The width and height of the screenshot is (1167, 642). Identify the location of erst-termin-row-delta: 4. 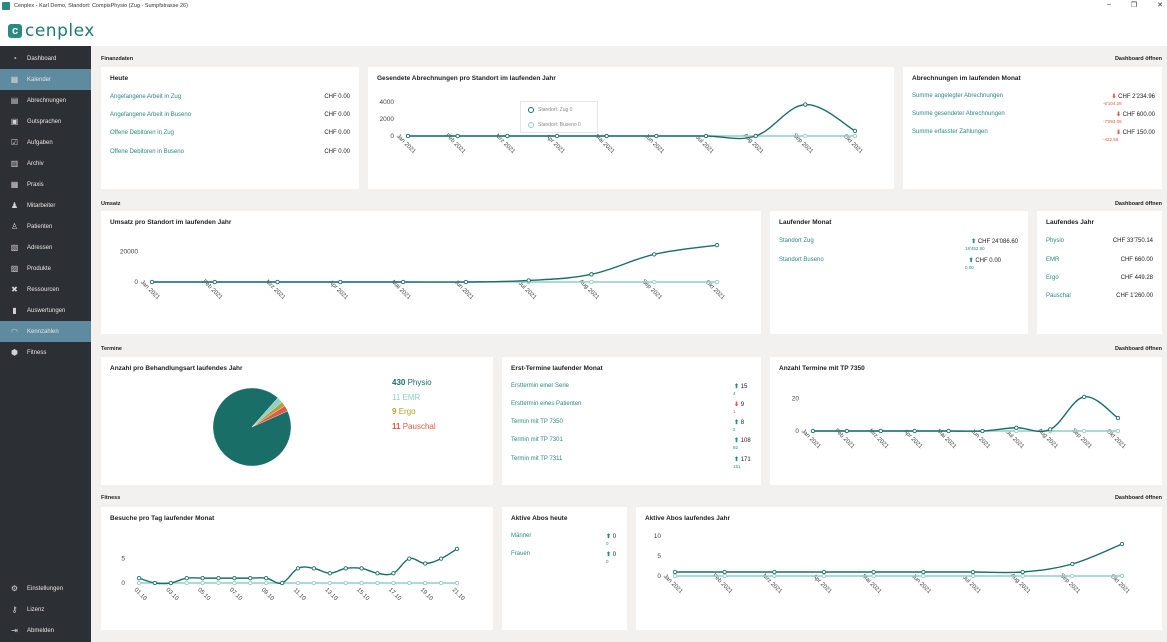
(734, 393).